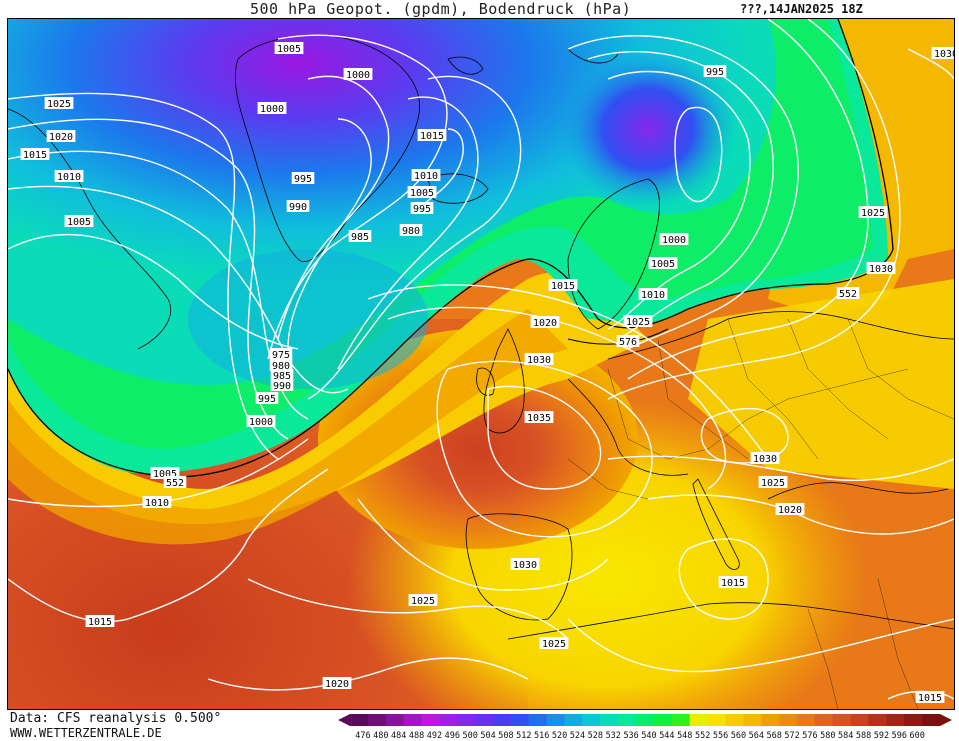 This screenshot has width=959, height=741. I want to click on isobar-label: 980, so click(411, 230).